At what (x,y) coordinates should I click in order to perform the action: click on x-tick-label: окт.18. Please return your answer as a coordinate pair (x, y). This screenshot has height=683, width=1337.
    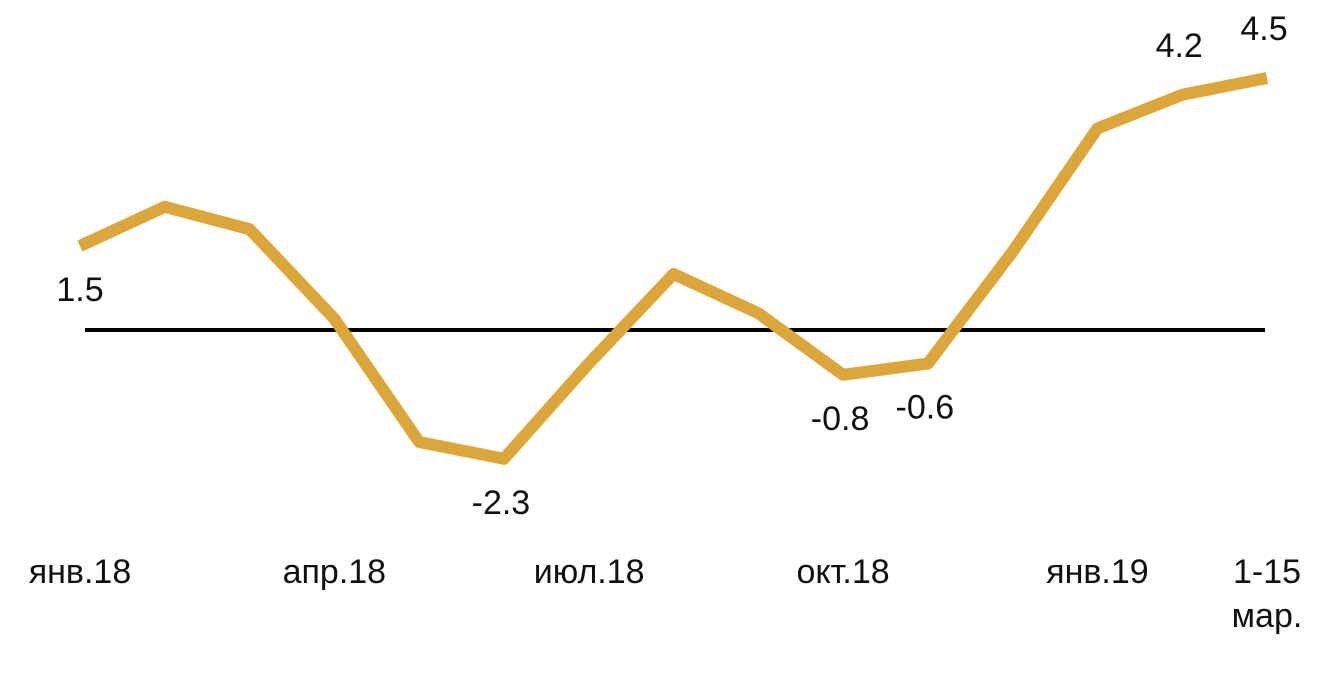
    Looking at the image, I should click on (843, 572).